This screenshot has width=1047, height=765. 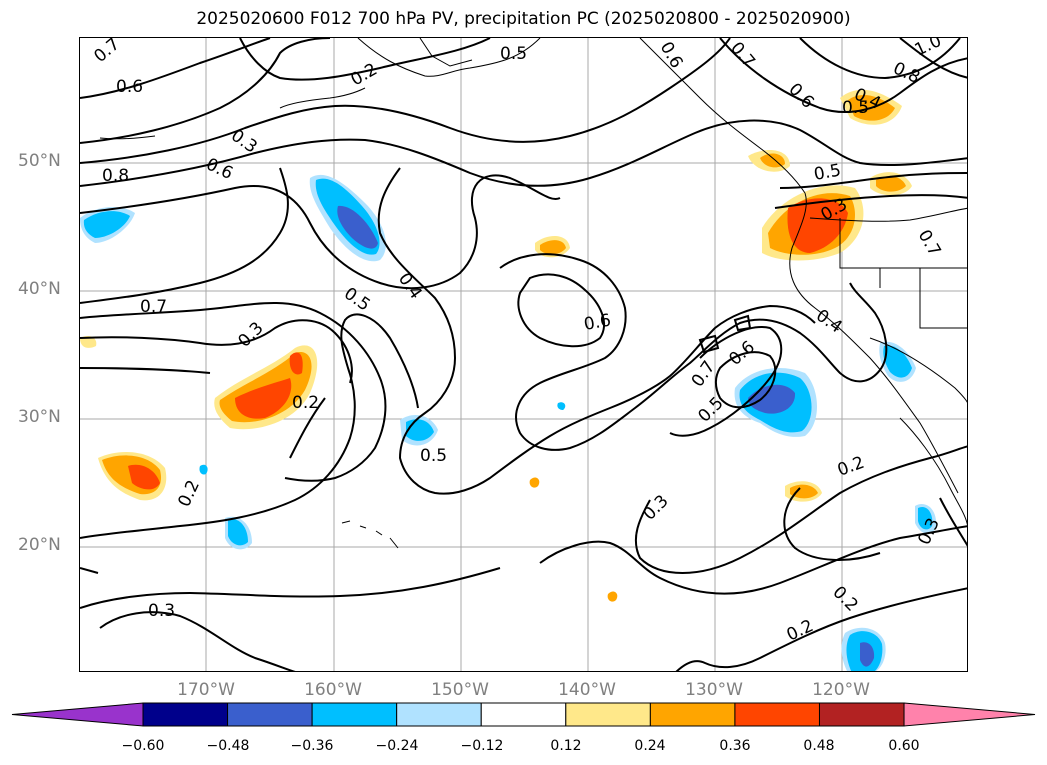 What do you see at coordinates (566, 746) in the screenshot?
I see `colorbar-tick: 0.12` at bounding box center [566, 746].